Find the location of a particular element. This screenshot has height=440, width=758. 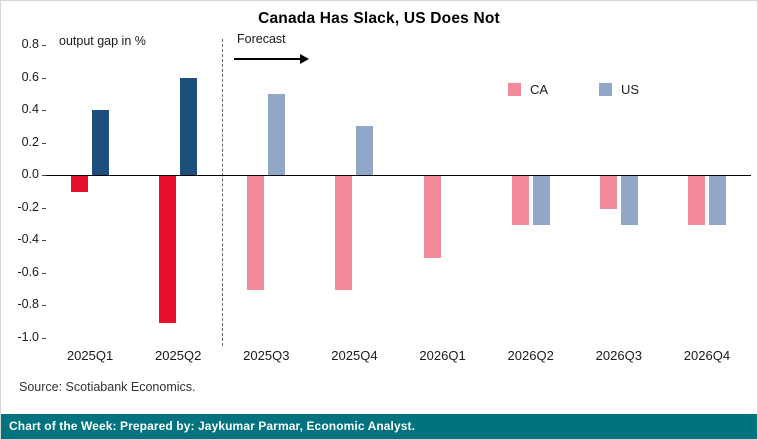

legend-label-us: US is located at coordinates (630, 89).